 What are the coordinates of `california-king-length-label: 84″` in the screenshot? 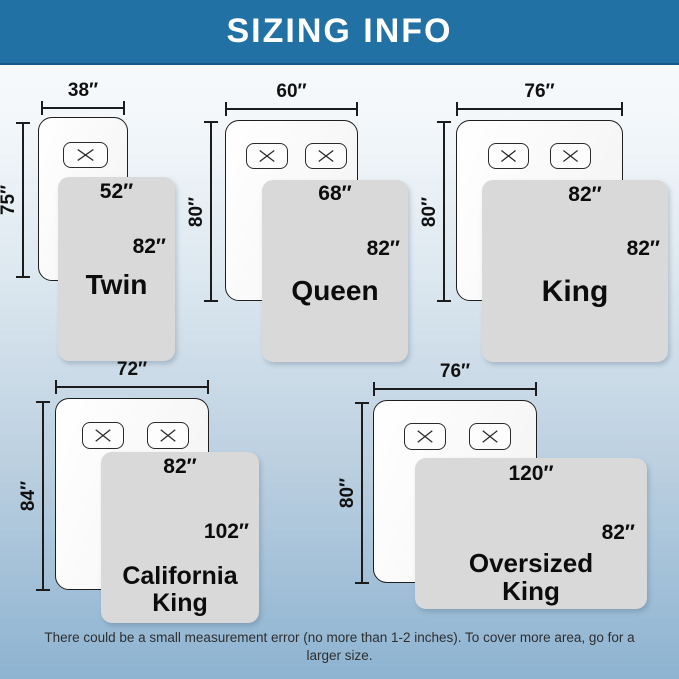 It's located at (28, 496).